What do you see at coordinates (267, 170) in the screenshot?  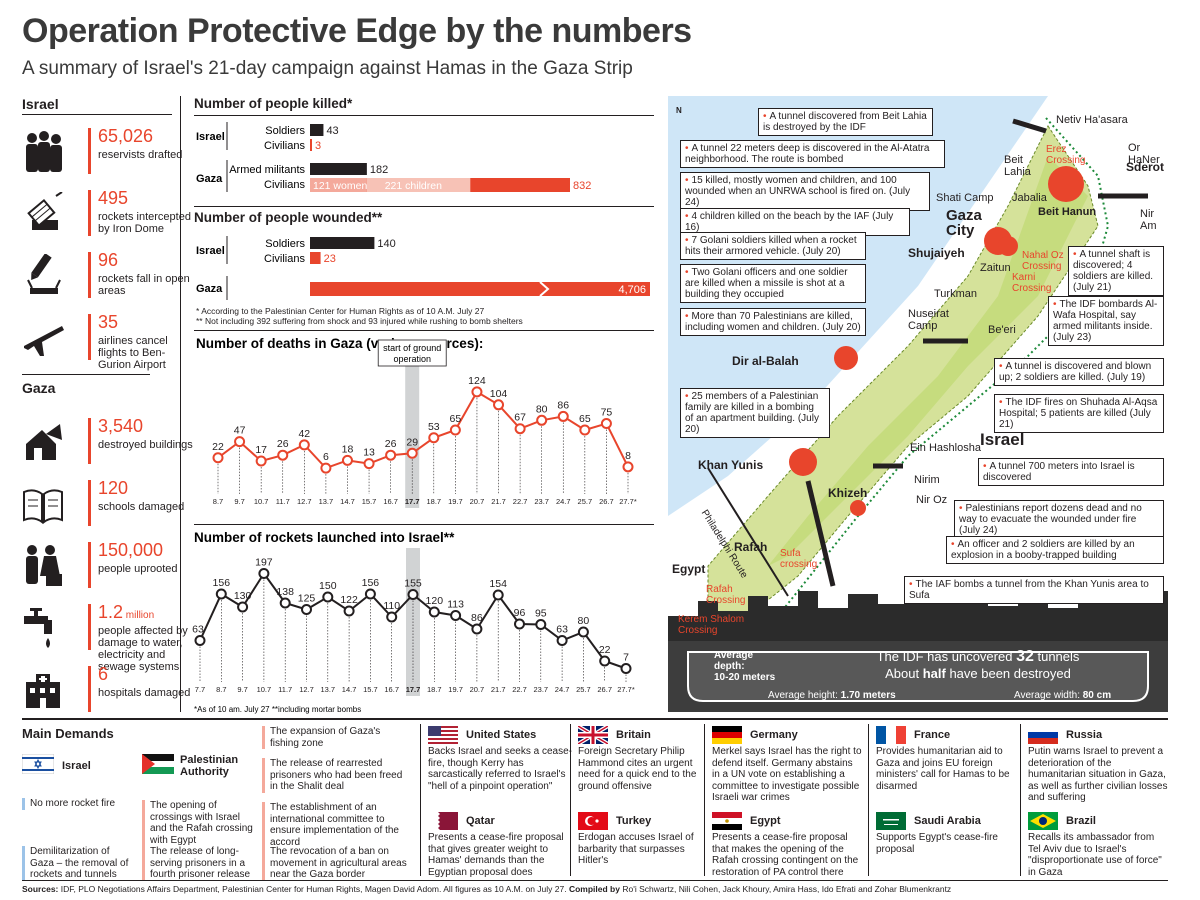 I see `killed-row-2-label: Armed militants` at bounding box center [267, 170].